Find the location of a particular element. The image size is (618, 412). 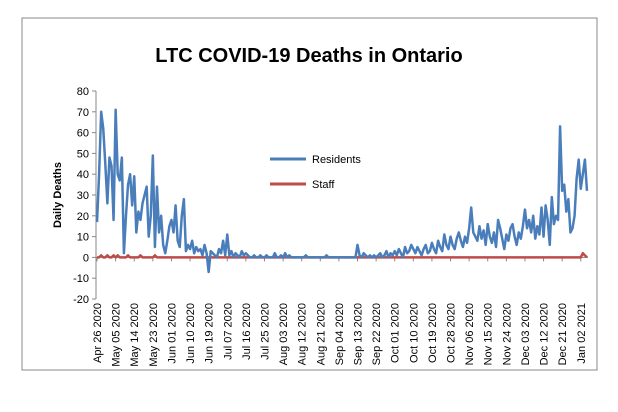

y-tick-label: 50 is located at coordinates (83, 154).